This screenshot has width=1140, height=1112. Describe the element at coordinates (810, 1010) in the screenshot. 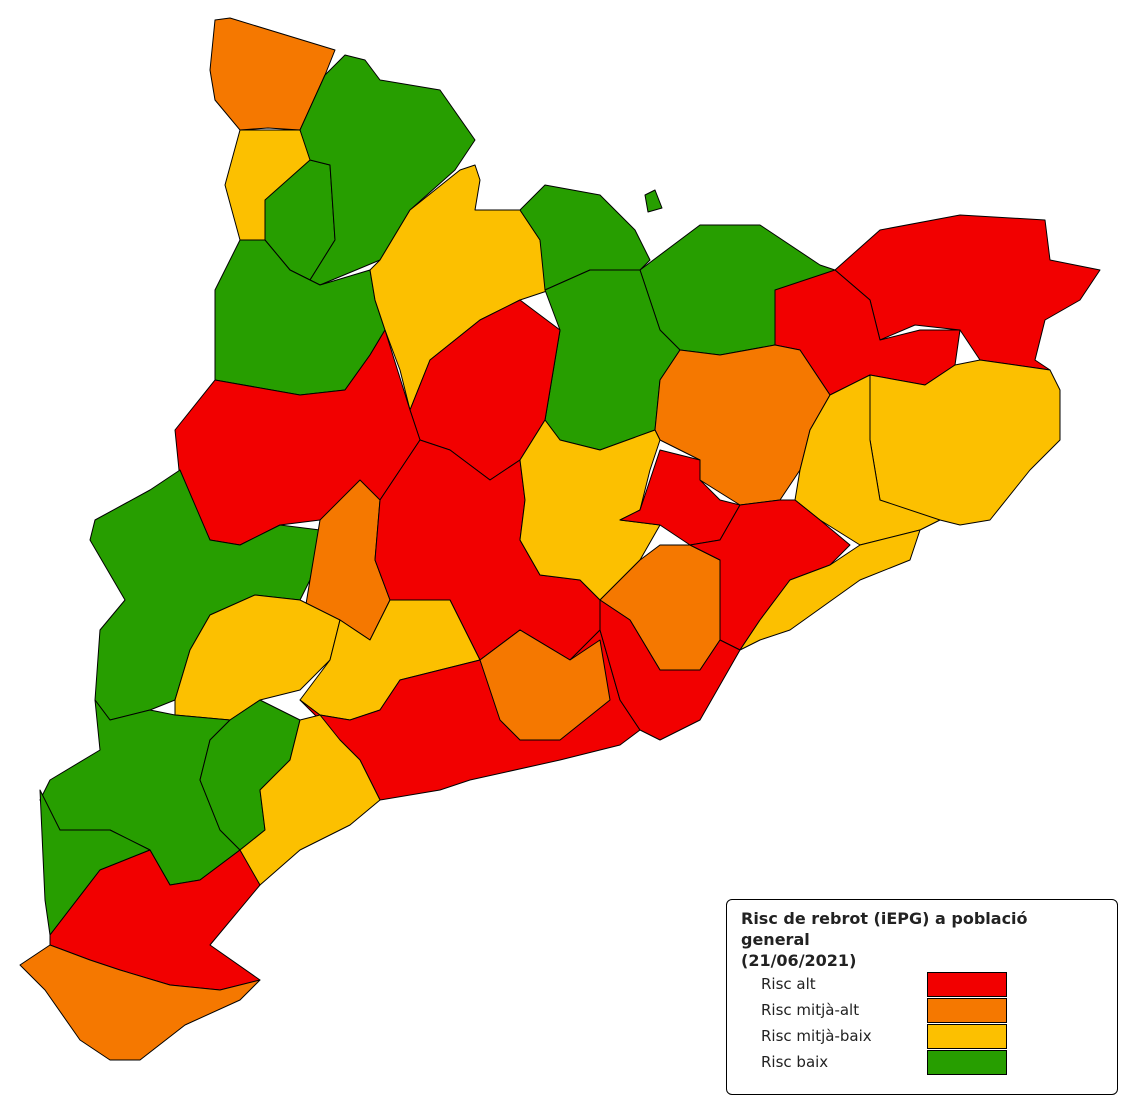

I see `legend-label: Risc mitjà-alt` at that location.